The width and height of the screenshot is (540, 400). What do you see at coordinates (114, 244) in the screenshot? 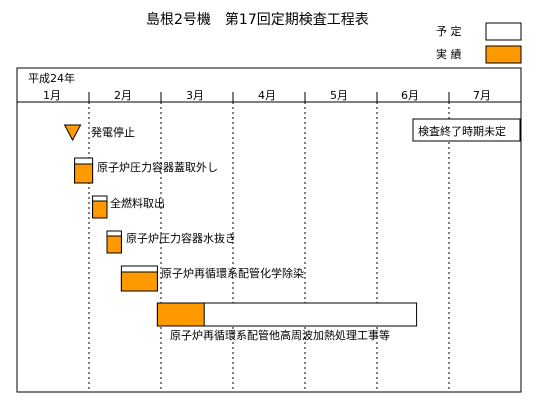
I see `task-2-actual-bar` at bounding box center [114, 244].